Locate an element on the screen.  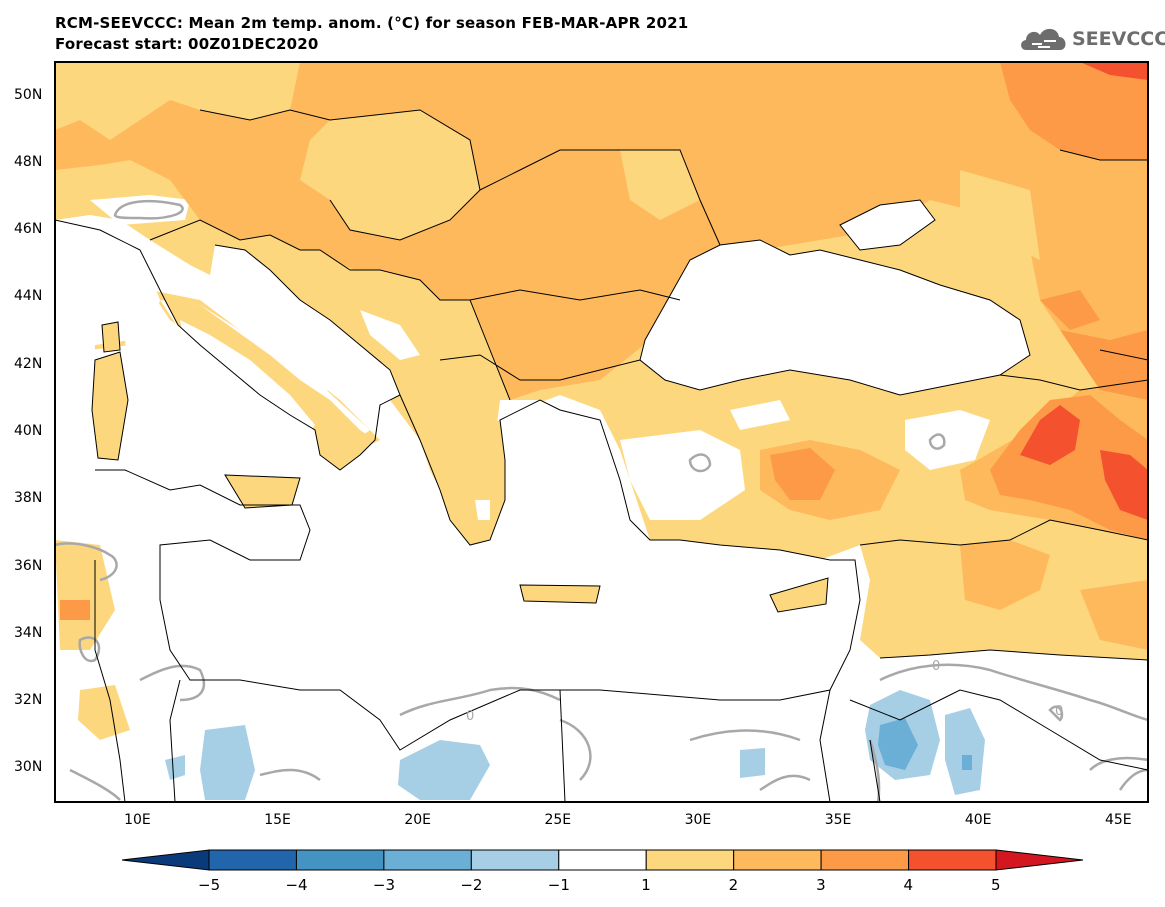
sea-of-azov is located at coordinates (887, 225).